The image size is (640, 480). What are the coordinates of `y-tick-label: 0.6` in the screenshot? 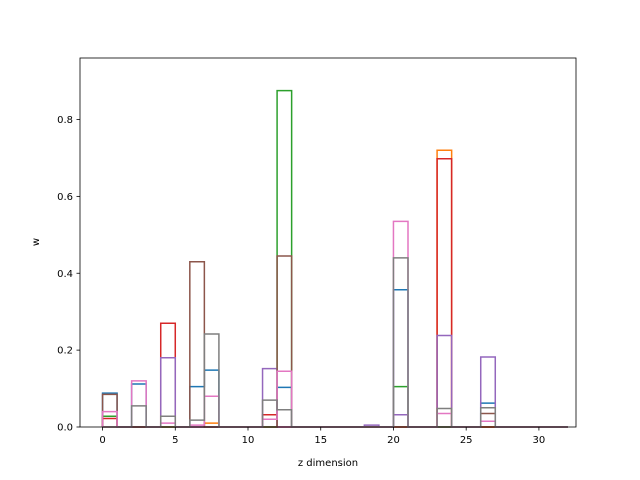 It's located at (65, 197).